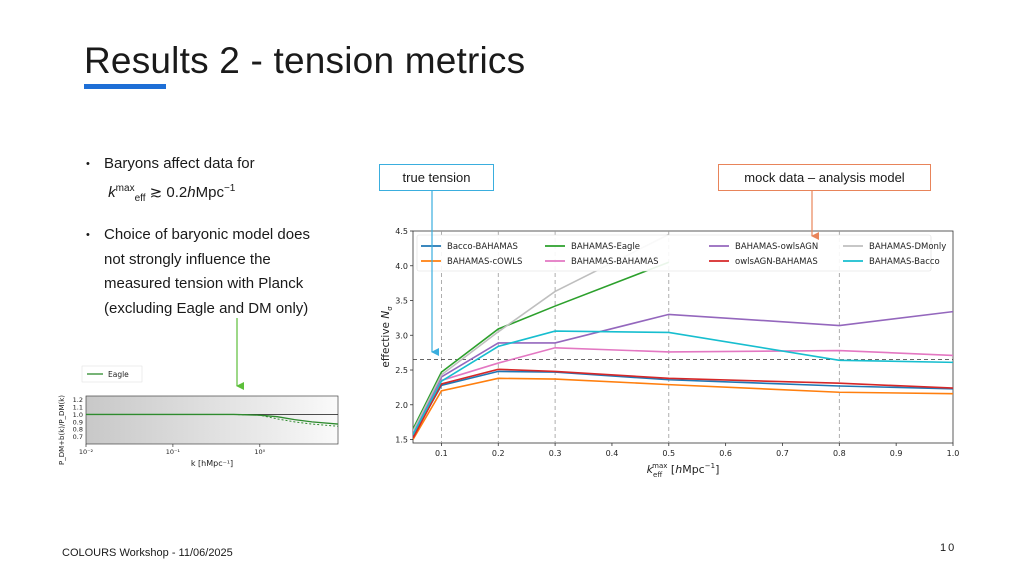 The width and height of the screenshot is (1024, 576). Describe the element at coordinates (172, 193) in the screenshot. I see `bullet-1-formula: kmaxeff ≳ 0.2hMpc−1` at that location.